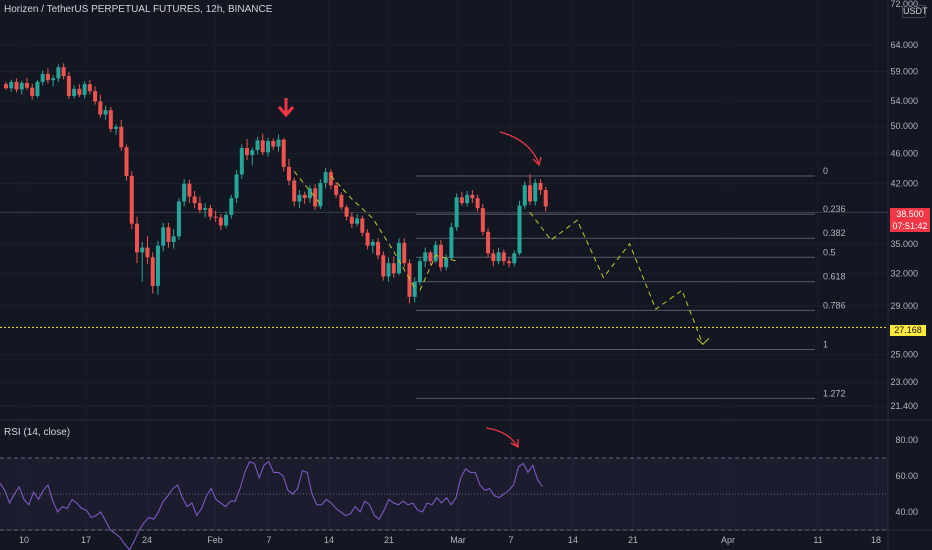 The image size is (932, 550). I want to click on down-arrow-head, so click(286, 112).